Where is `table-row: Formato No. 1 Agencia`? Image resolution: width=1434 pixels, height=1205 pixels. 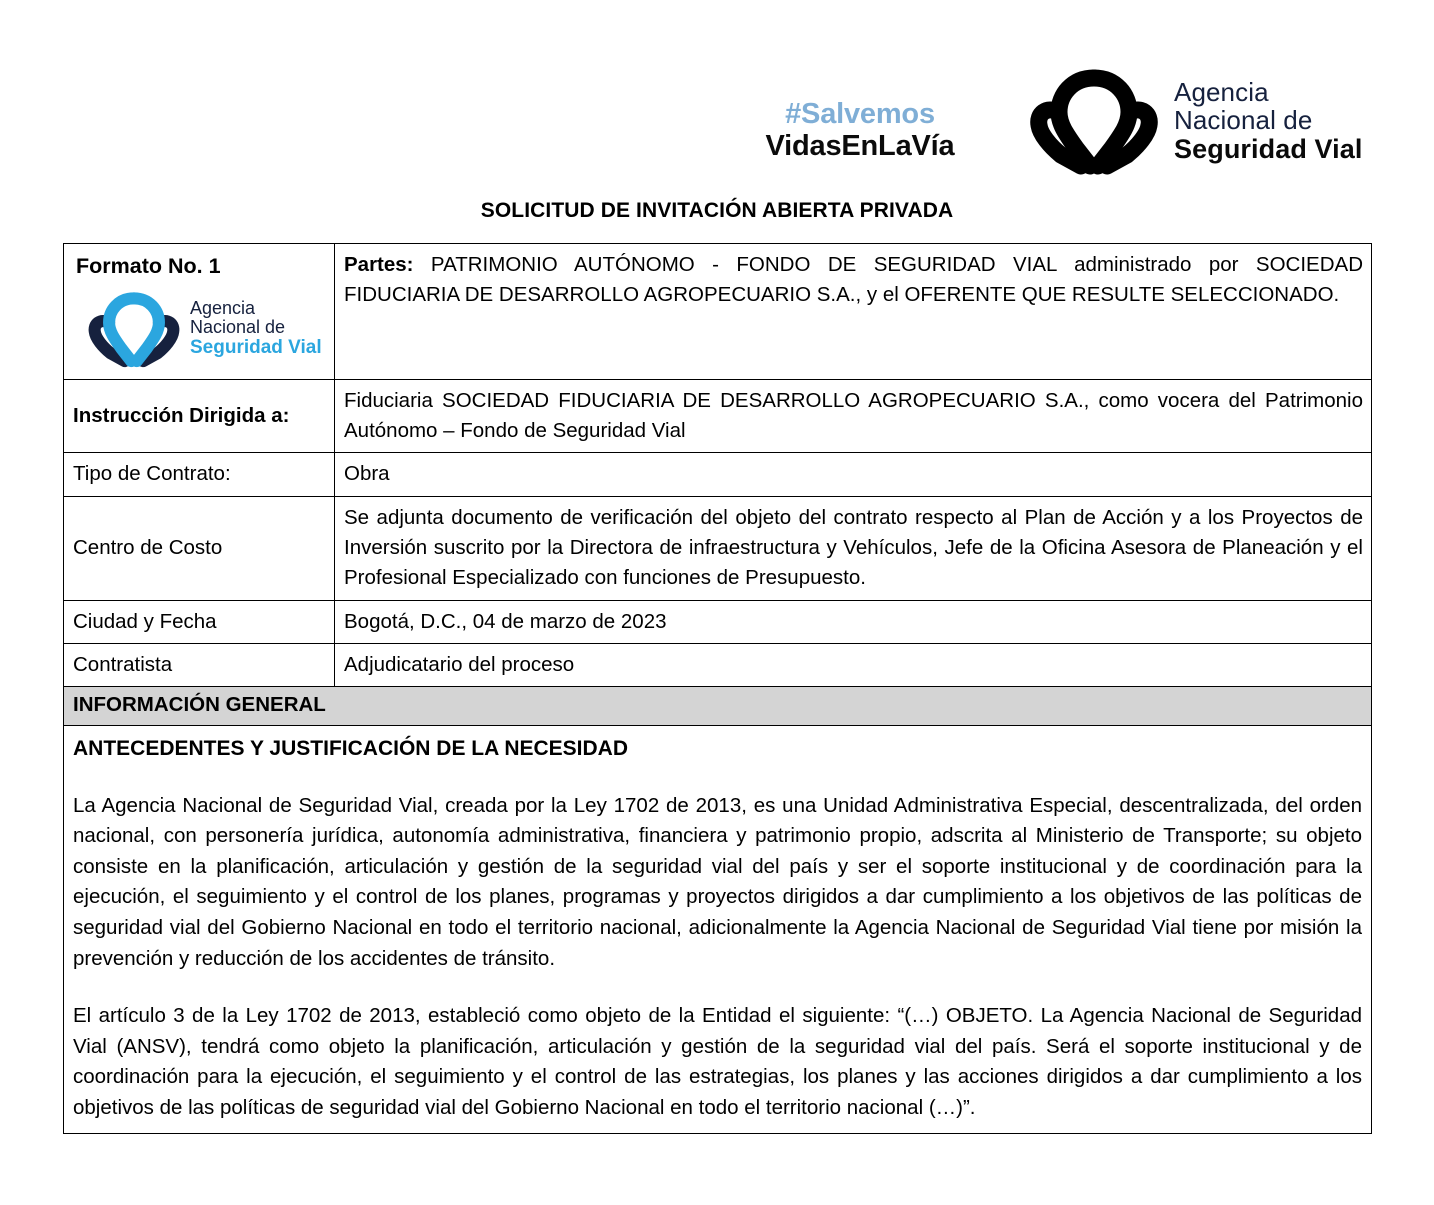
table-row: Formato No. 1 Agencia is located at coordinates (717, 311).